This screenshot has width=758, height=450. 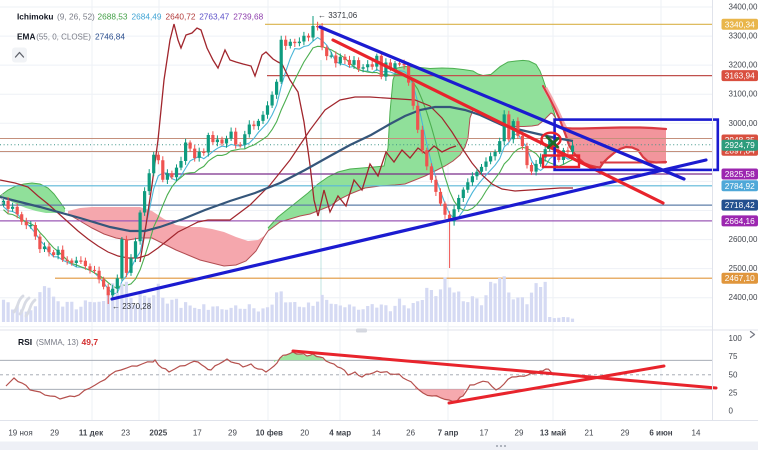 What do you see at coordinates (743, 65) in the screenshot?
I see `svg-text: 3200,00` at bounding box center [743, 65].